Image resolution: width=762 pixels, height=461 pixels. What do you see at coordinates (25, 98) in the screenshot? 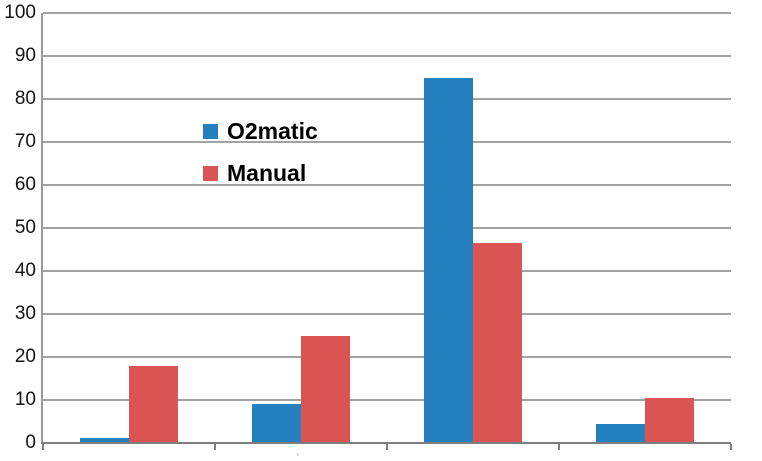
I see `y-tick-label-80: 80` at bounding box center [25, 98].